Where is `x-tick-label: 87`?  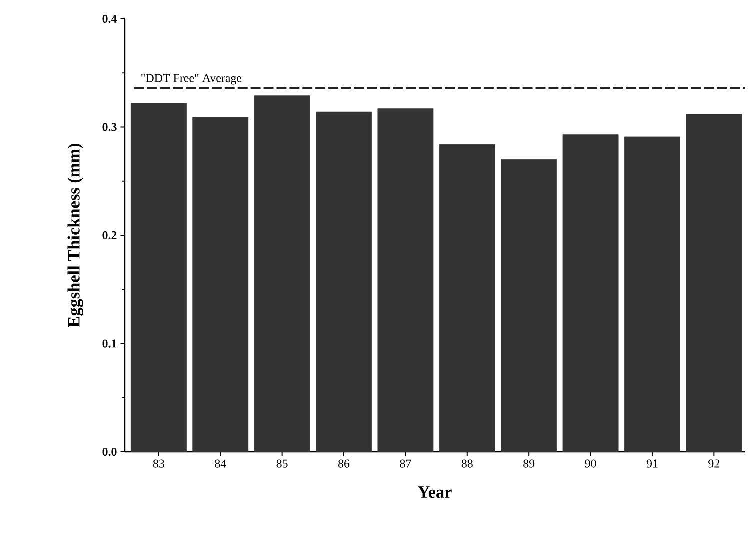
x-tick-label: 87 is located at coordinates (406, 464).